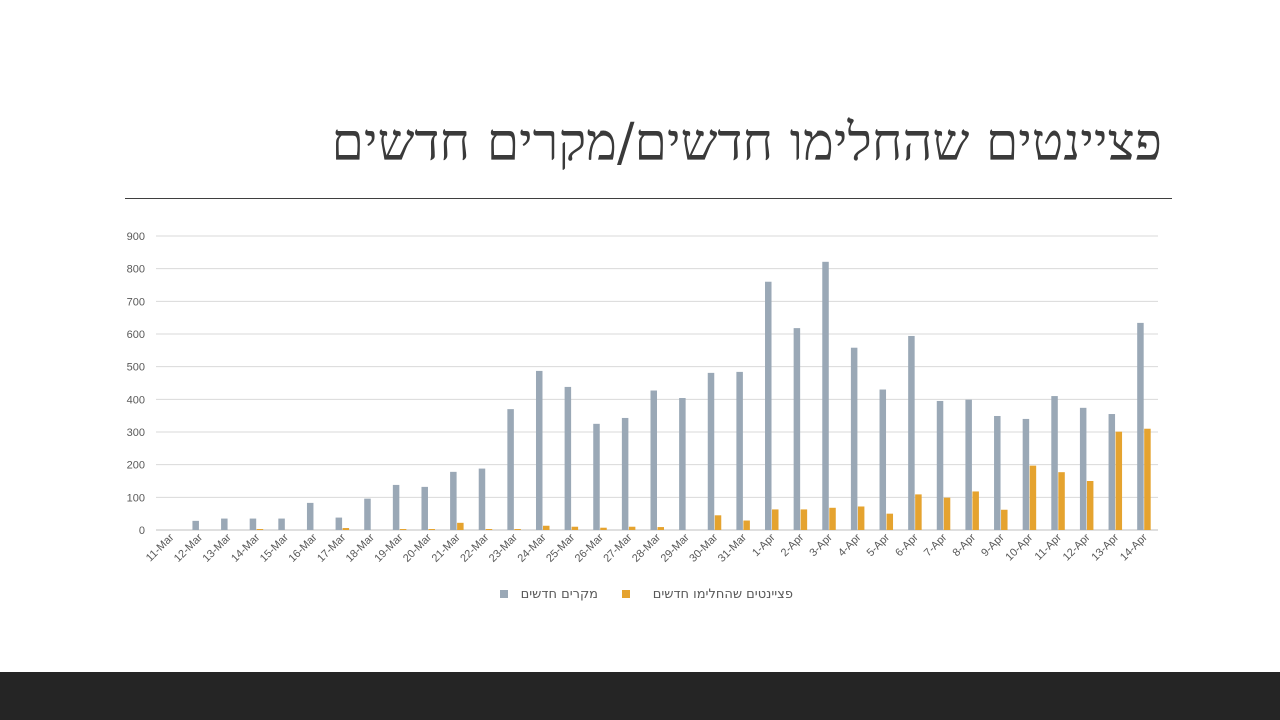  What do you see at coordinates (503, 547) in the screenshot?
I see `x-tick-label: 23-Mar` at bounding box center [503, 547].